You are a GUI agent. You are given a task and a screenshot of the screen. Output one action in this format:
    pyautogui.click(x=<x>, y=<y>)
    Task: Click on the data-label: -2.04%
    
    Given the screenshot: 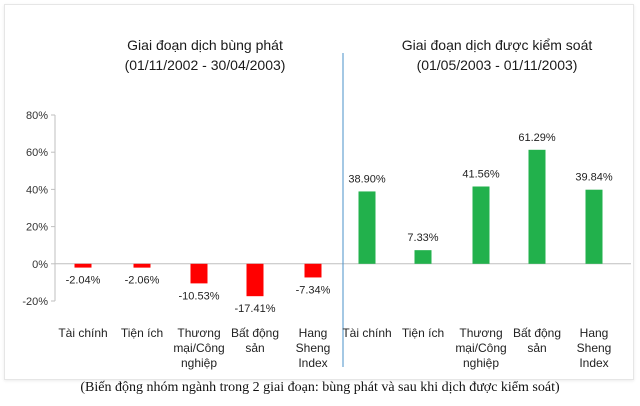 What is the action you would take?
    pyautogui.click(x=83, y=281)
    